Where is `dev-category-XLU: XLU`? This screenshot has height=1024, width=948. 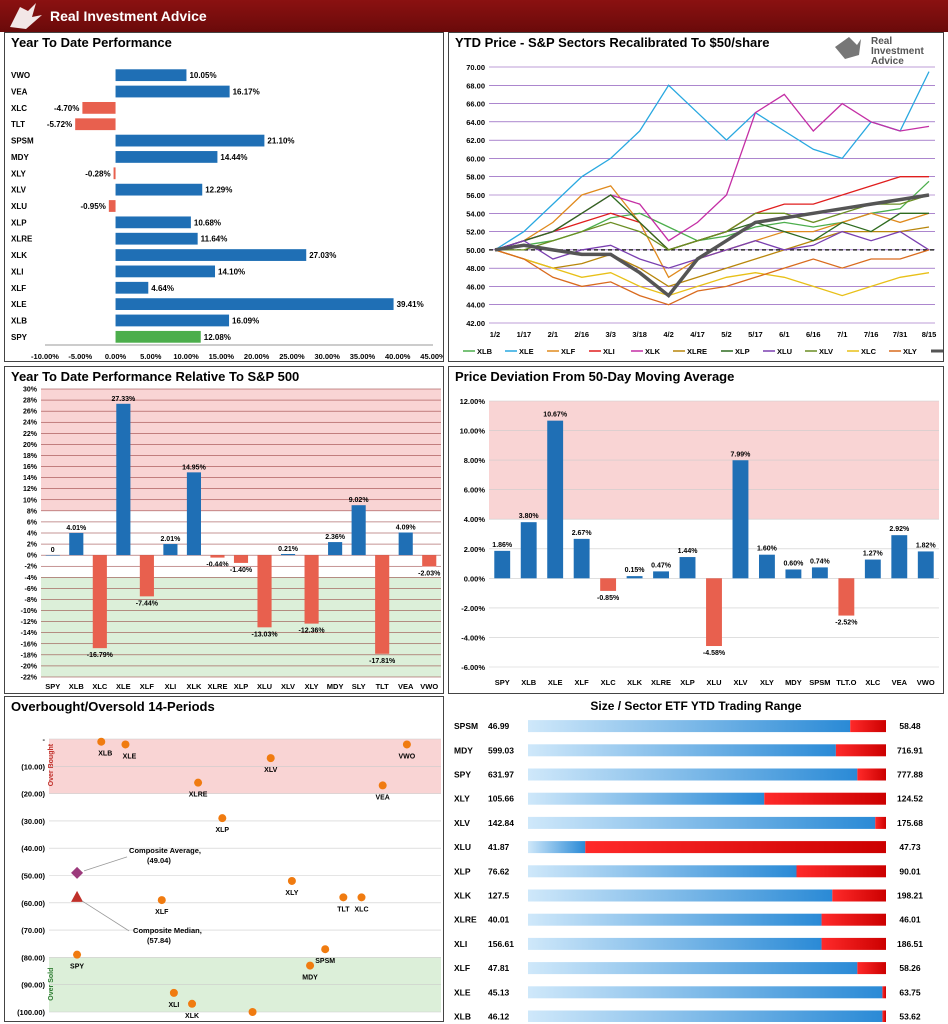
dev-category-XLU: XLU is located at coordinates (714, 682).